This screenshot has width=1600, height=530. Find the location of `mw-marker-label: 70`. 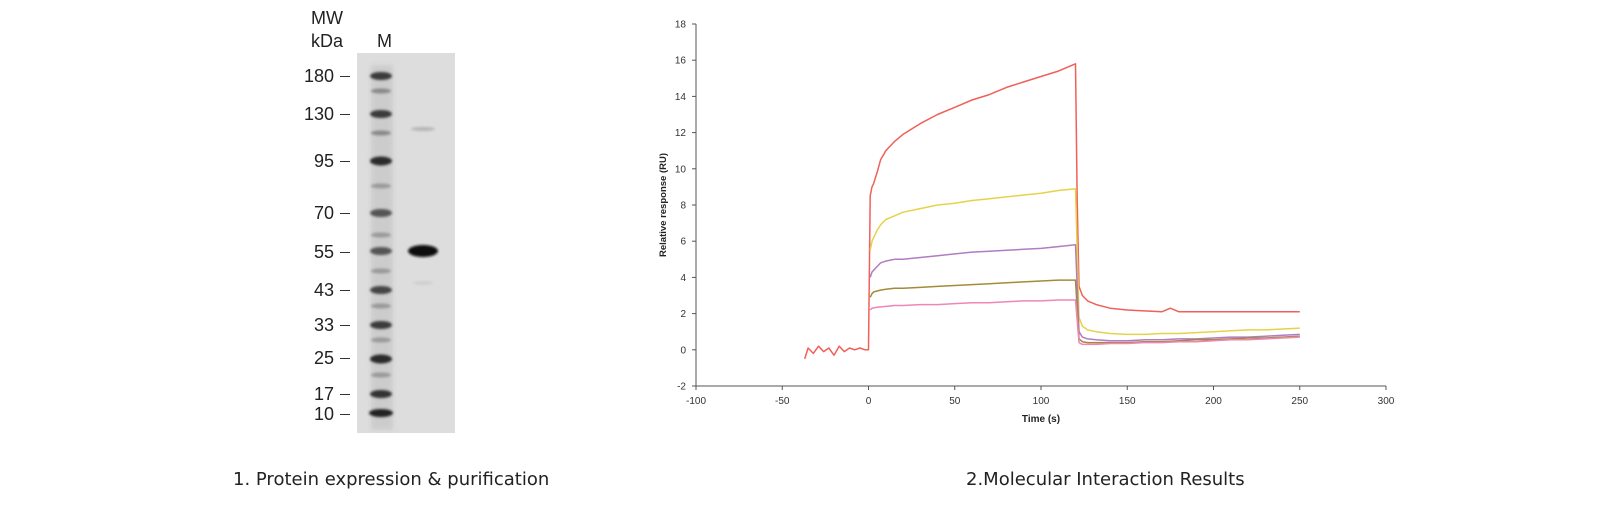

mw-marker-label: 70 is located at coordinates (323, 213).